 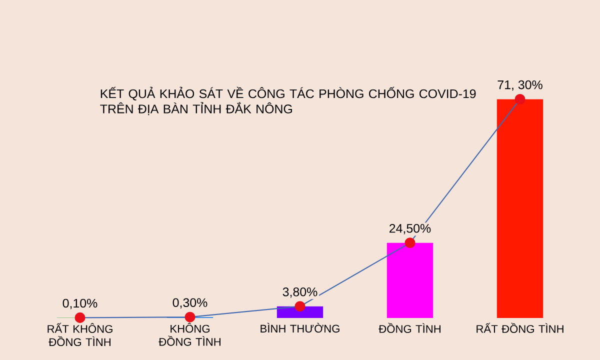 I want to click on x-tick-label: BÌNH THƯỜNG, so click(x=300, y=327).